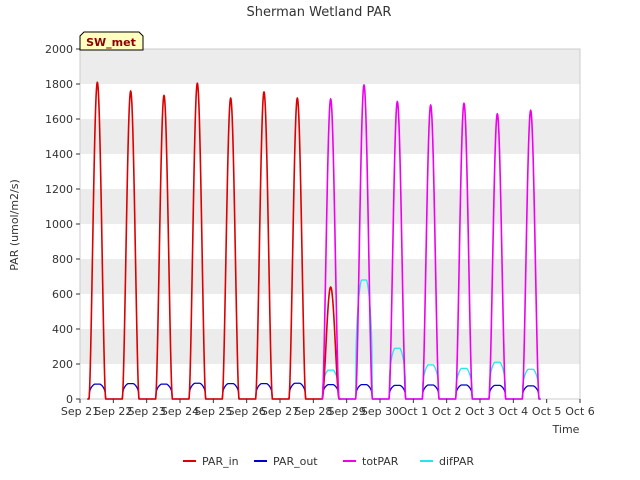  I want to click on x-tick-label: Oct 6, so click(580, 411).